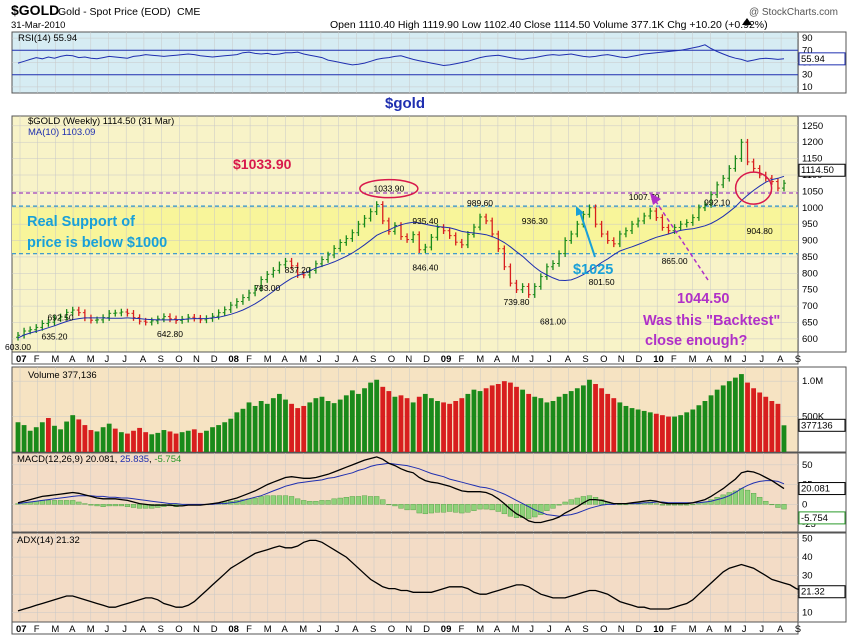  I want to click on macd-signal-line, so click(401, 489).